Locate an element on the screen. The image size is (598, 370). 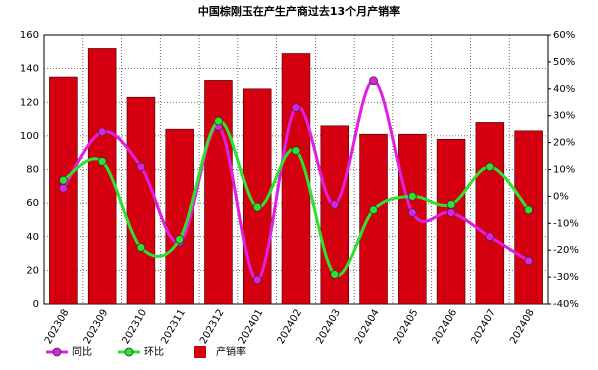
y-tick-label: 0 is located at coordinates (36, 304).